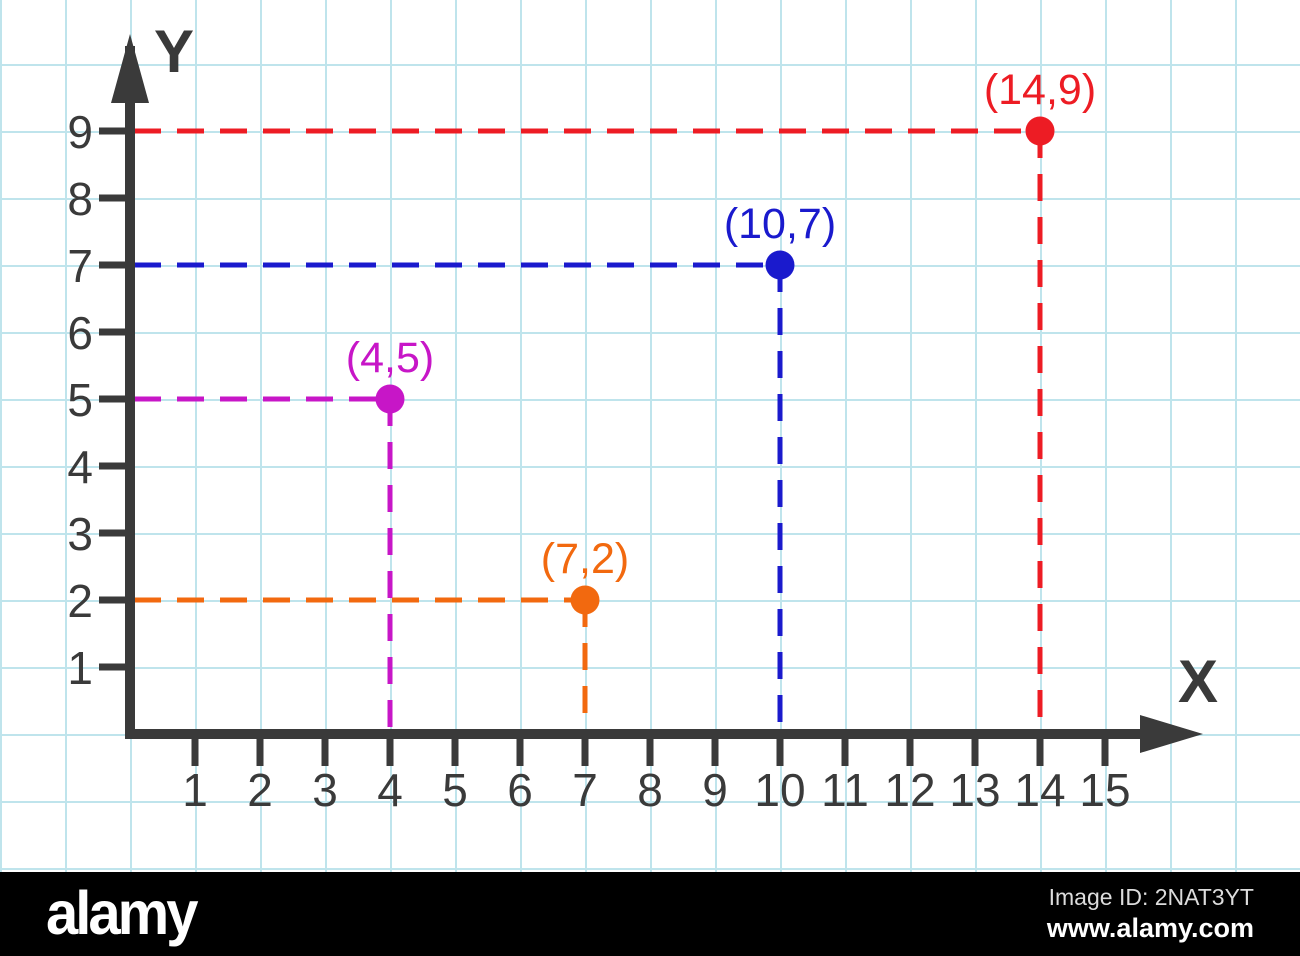 Image resolution: width=1300 pixels, height=956 pixels. What do you see at coordinates (845, 790) in the screenshot?
I see `x-tick-label: 11` at bounding box center [845, 790].